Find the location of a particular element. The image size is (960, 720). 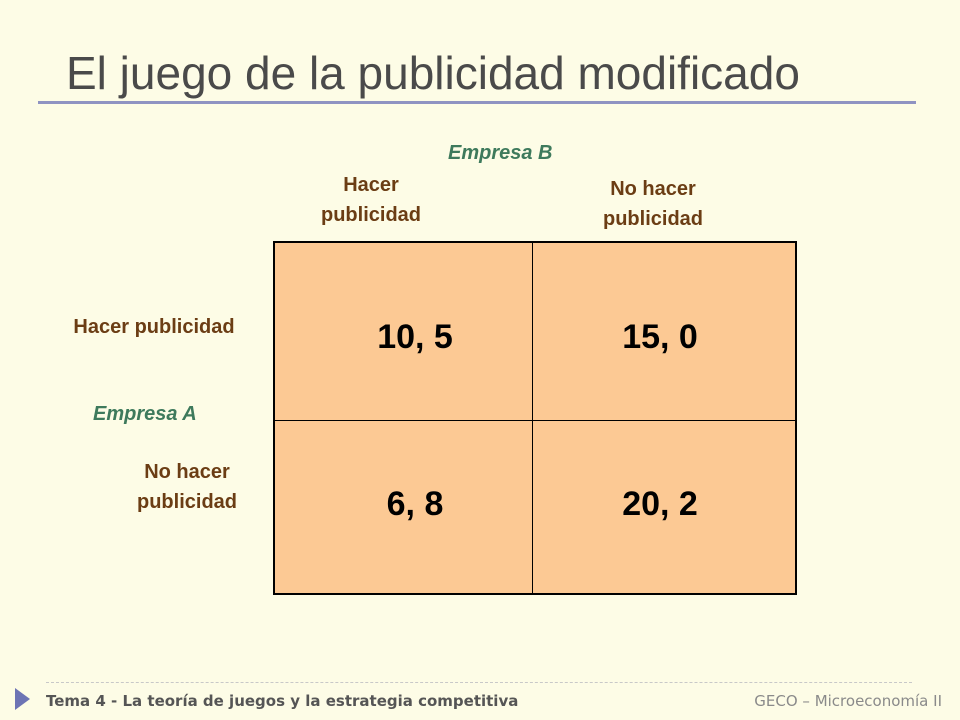

payoff-cell-r1-c1: 10, 5 is located at coordinates (415, 337).